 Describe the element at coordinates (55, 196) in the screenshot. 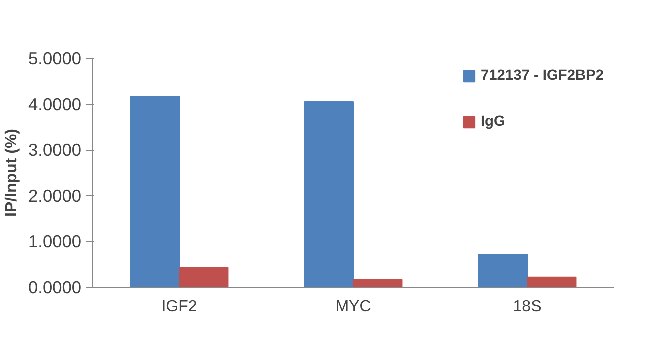

I see `y-tick-label: 2.0000` at that location.